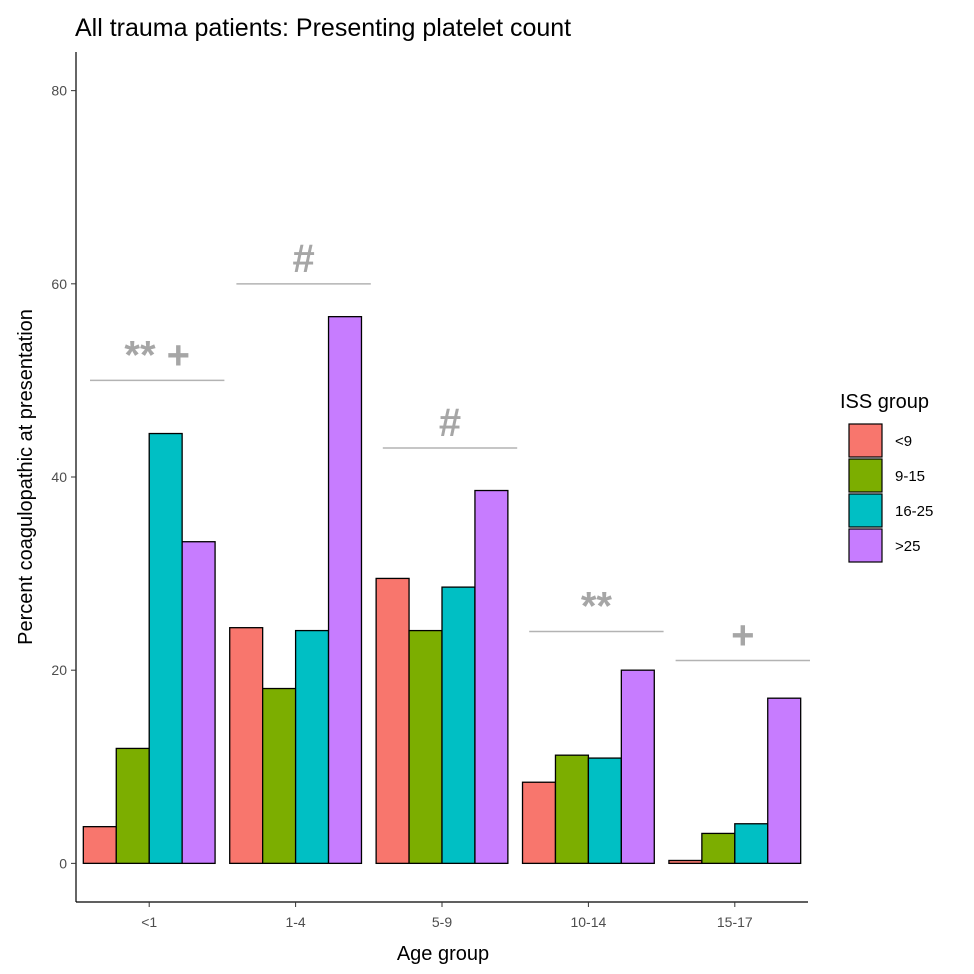  Describe the element at coordinates (884, 402) in the screenshot. I see `legend-title: ISS group` at that location.